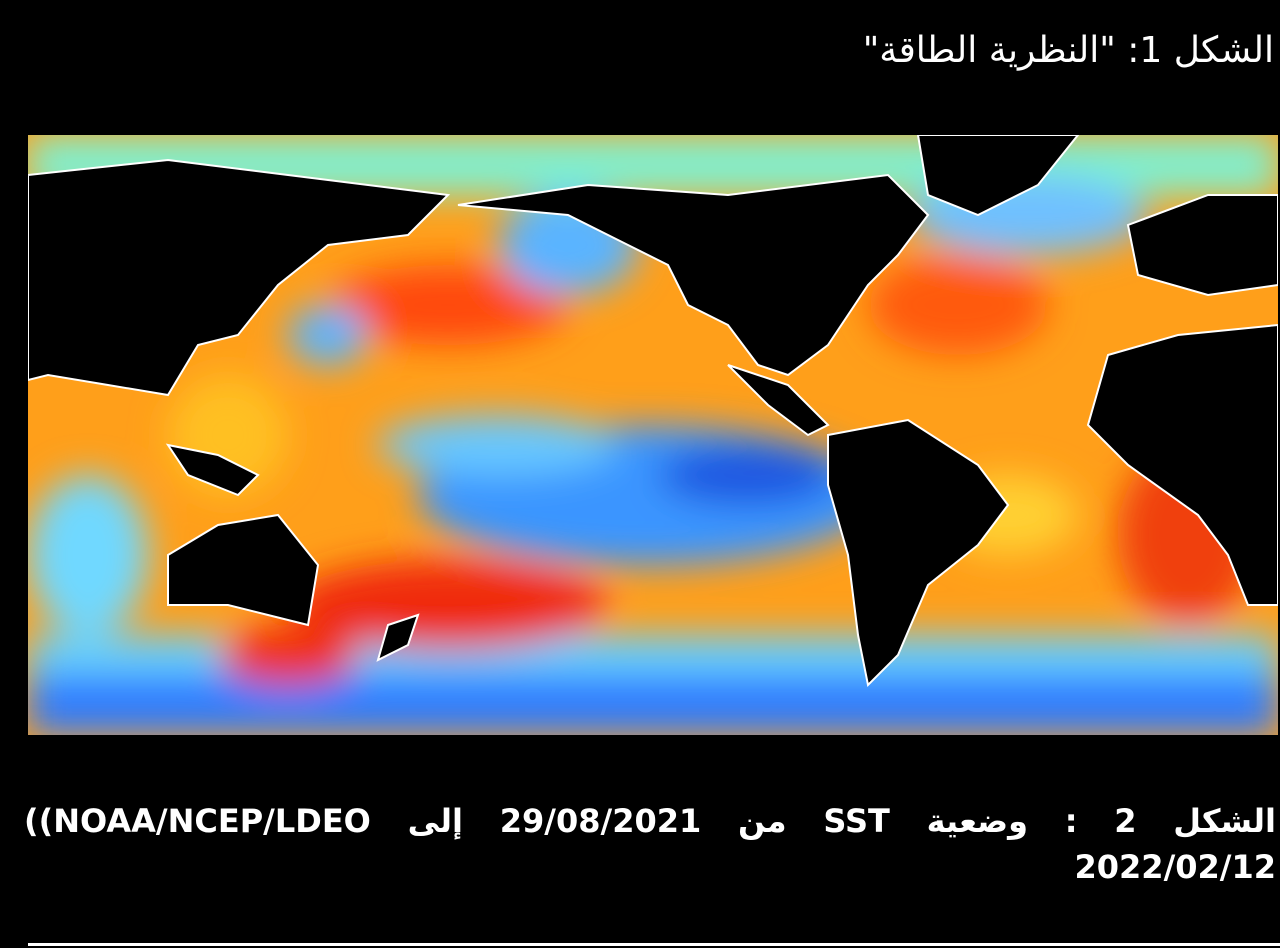 Image resolution: width=1280 pixels, height=948 pixels. What do you see at coordinates (654, 944) in the screenshot?
I see `divider` at bounding box center [654, 944].